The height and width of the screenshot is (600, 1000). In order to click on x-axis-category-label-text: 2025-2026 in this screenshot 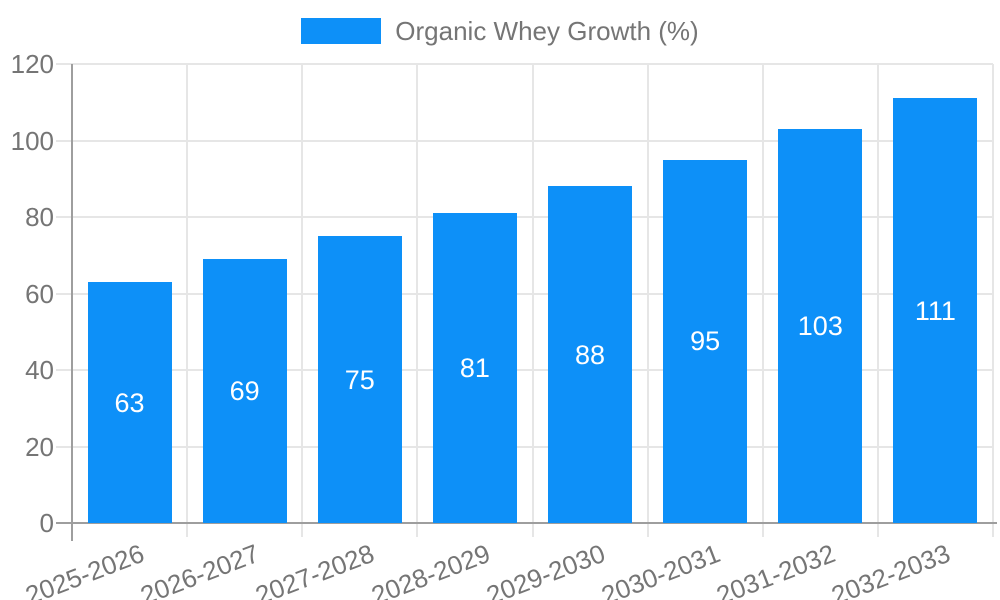, I will do `click(85, 569)`.